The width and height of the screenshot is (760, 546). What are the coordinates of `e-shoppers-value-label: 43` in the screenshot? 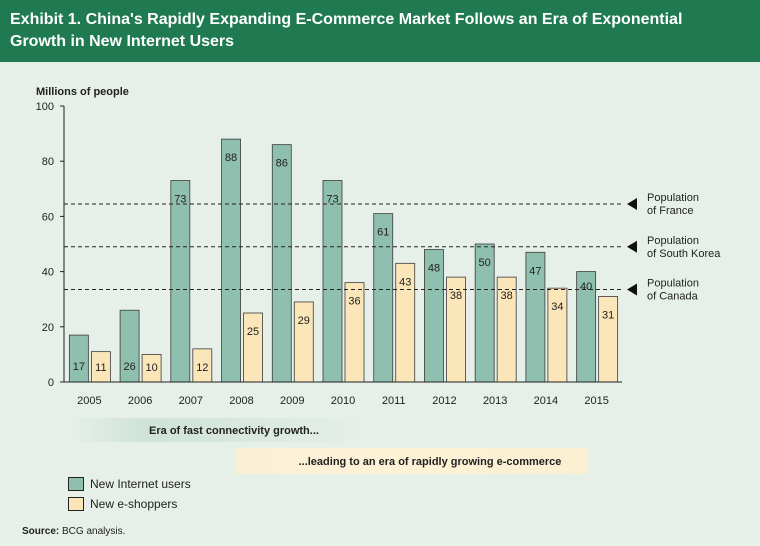 It's located at (405, 282).